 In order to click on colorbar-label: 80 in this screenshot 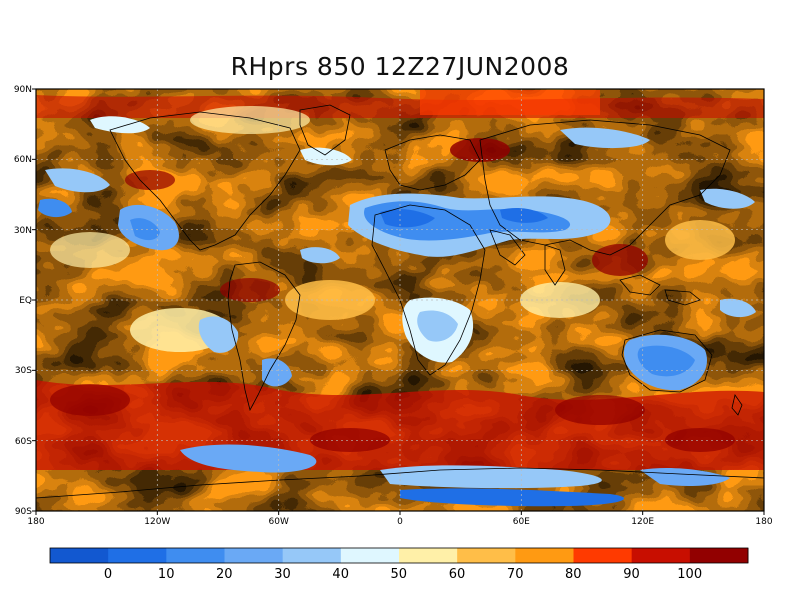, I will do `click(573, 574)`.